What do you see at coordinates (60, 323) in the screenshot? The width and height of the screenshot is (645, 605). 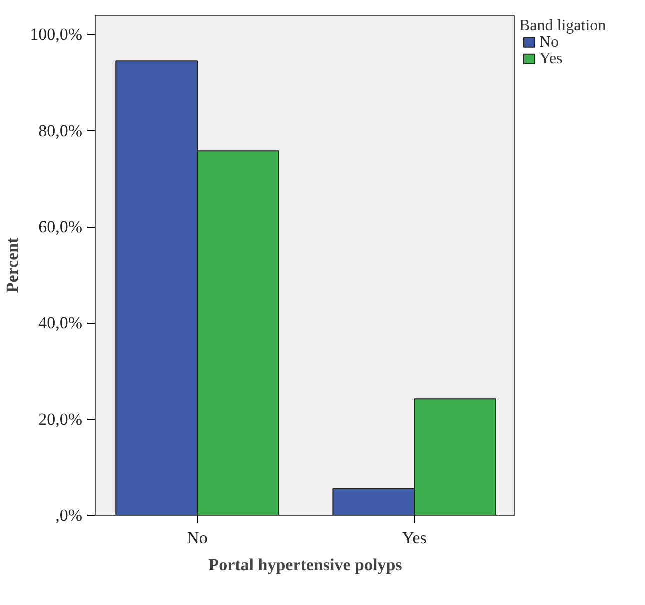 I see `y-tick-label: 40,0%` at bounding box center [60, 323].